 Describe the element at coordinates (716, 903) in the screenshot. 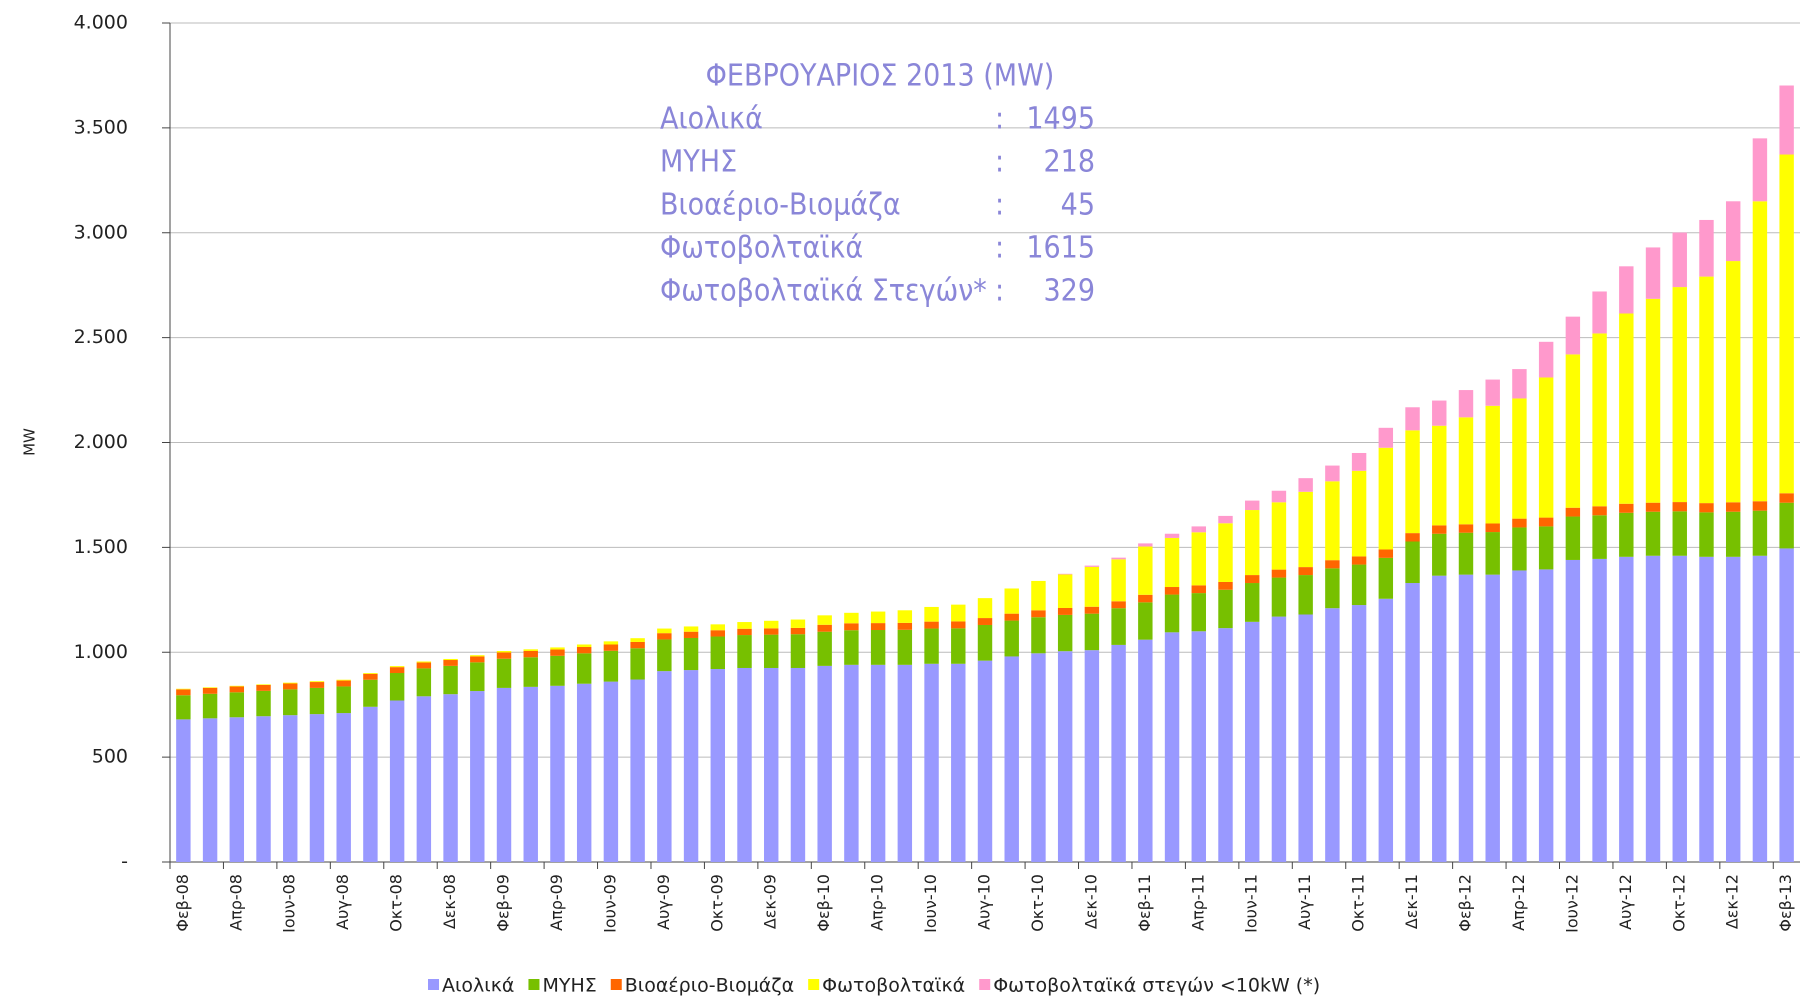

I see `x-tick-label: Οκτ-09` at that location.